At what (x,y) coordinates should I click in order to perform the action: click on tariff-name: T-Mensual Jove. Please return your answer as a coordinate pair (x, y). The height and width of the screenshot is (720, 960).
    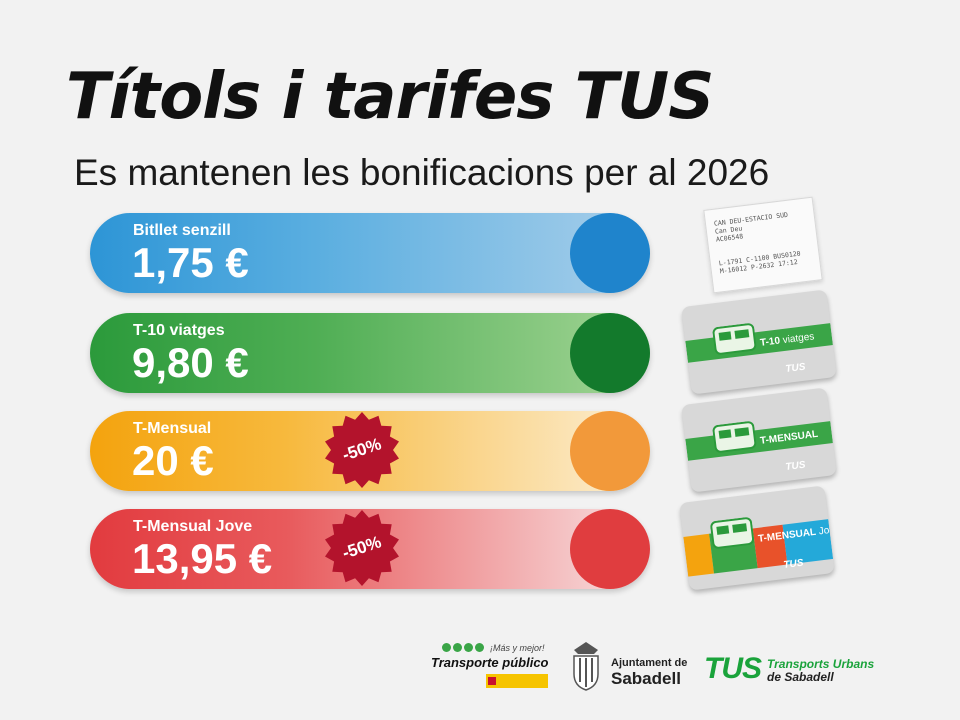
    Looking at the image, I should click on (193, 526).